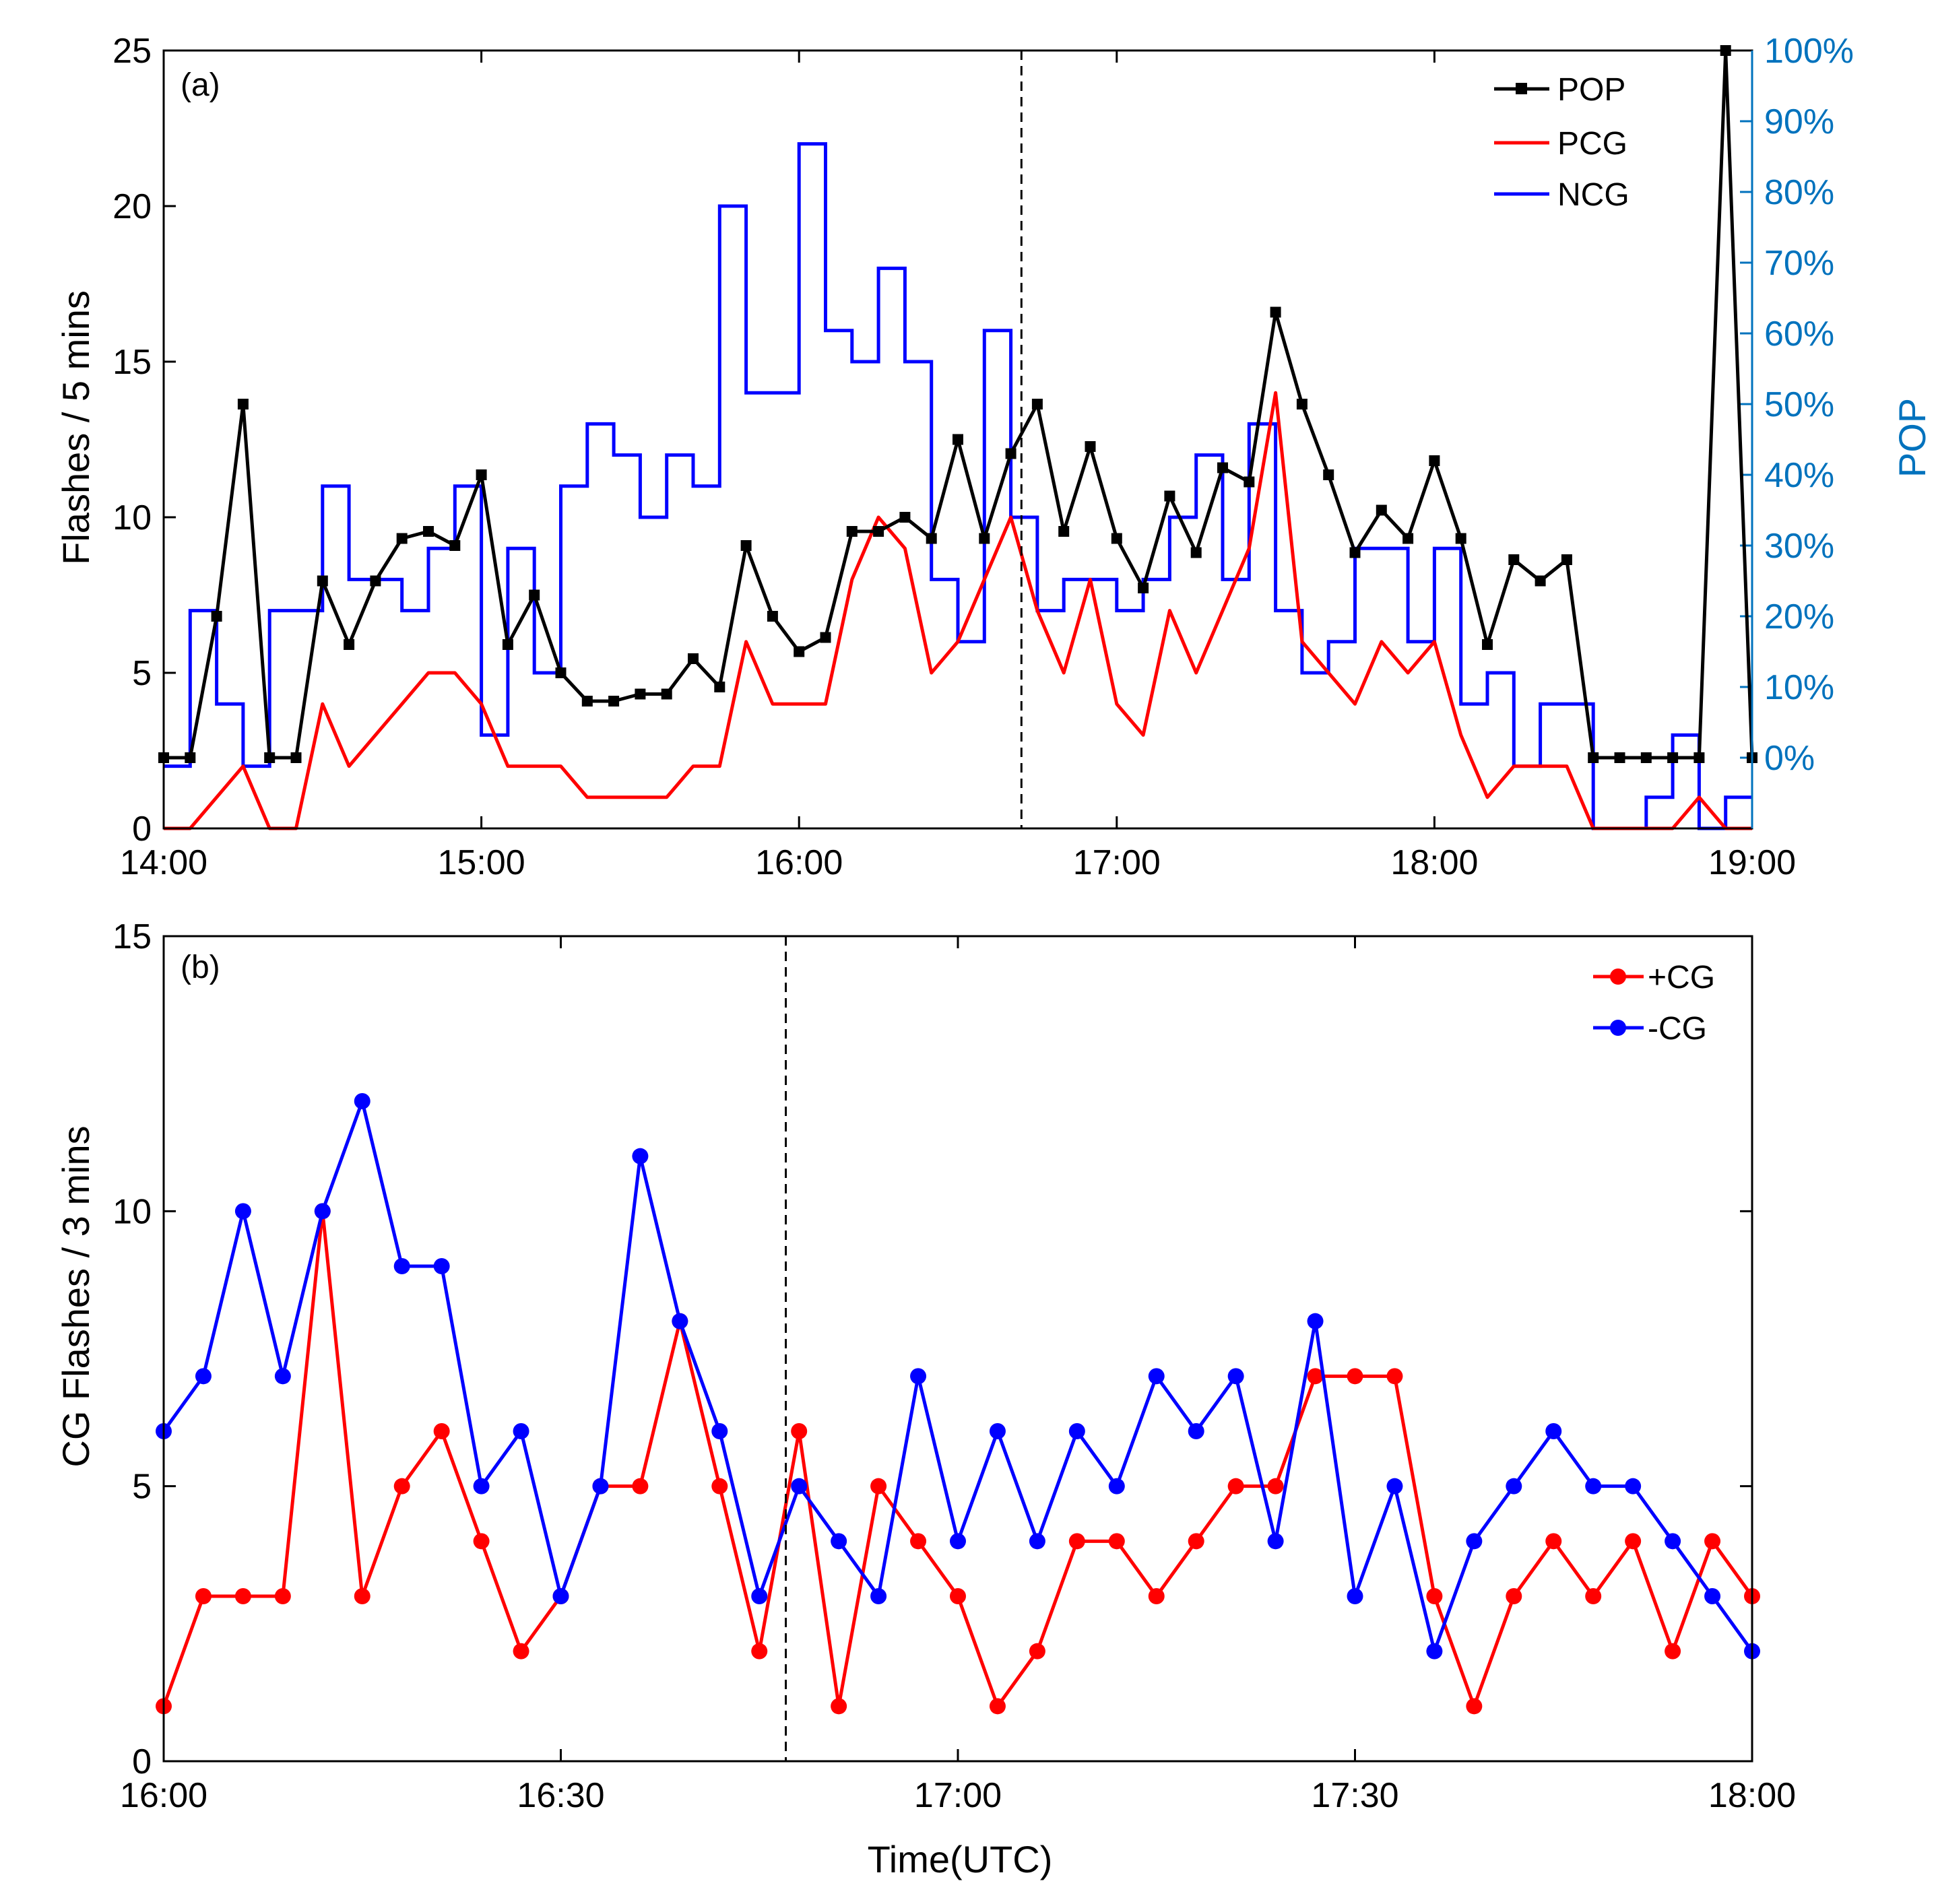 This screenshot has width=1936, height=1904. I want to click on y2-tick-label: 30%, so click(1799, 546).